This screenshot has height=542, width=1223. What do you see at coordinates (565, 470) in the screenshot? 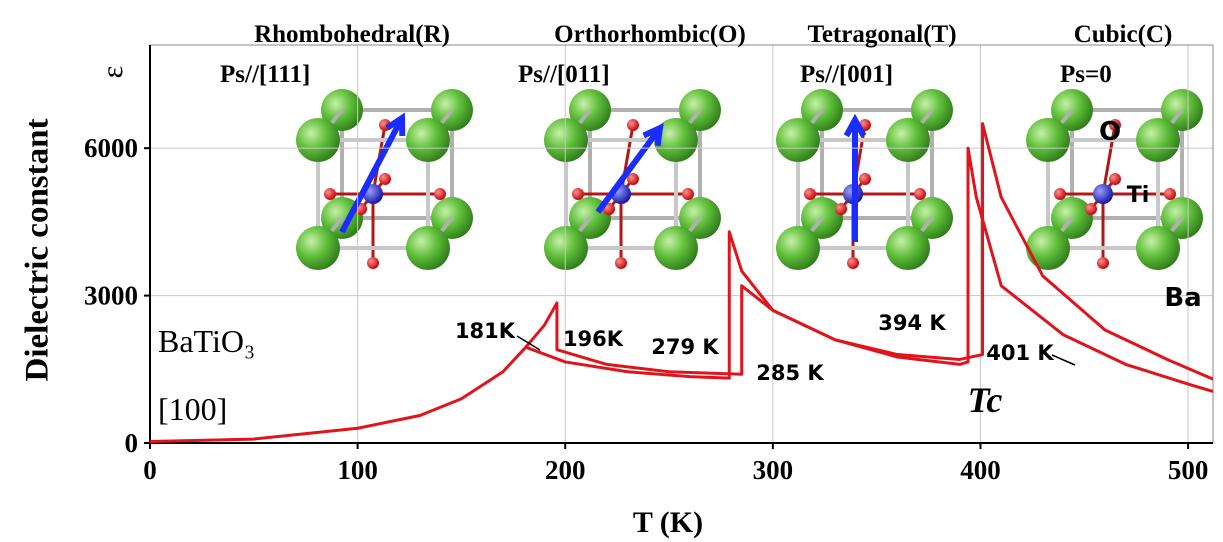
I see `x-tick-label: 200` at bounding box center [565, 470].